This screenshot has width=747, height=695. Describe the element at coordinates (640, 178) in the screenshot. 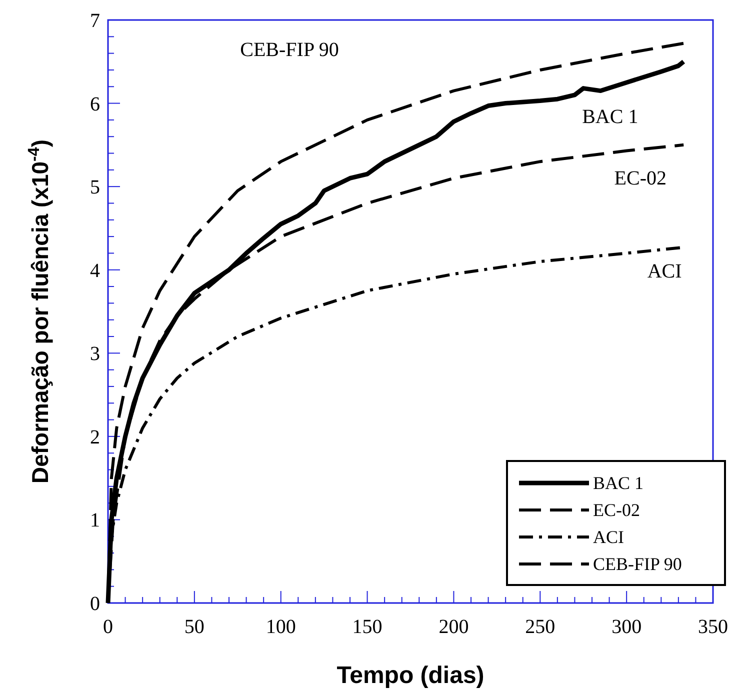

I see `annotation: EC-02` at that location.